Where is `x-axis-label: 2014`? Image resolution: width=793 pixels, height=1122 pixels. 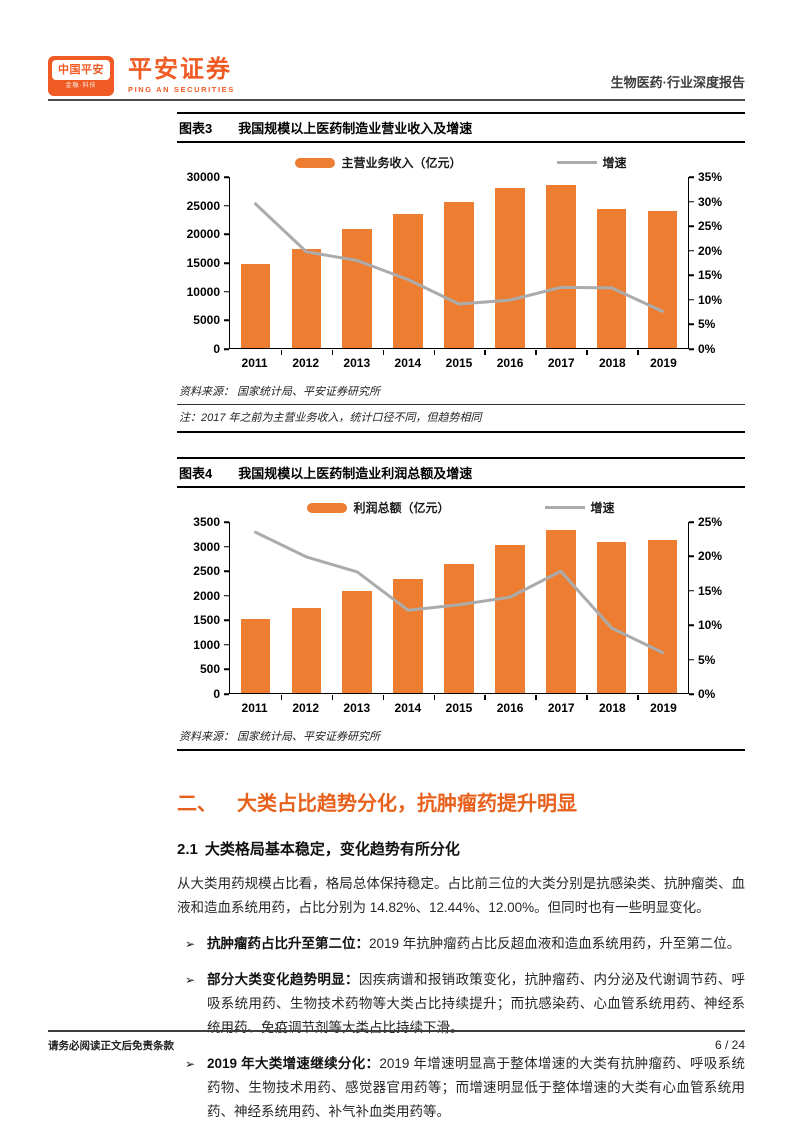
x-axis-label: 2014 is located at coordinates (408, 363).